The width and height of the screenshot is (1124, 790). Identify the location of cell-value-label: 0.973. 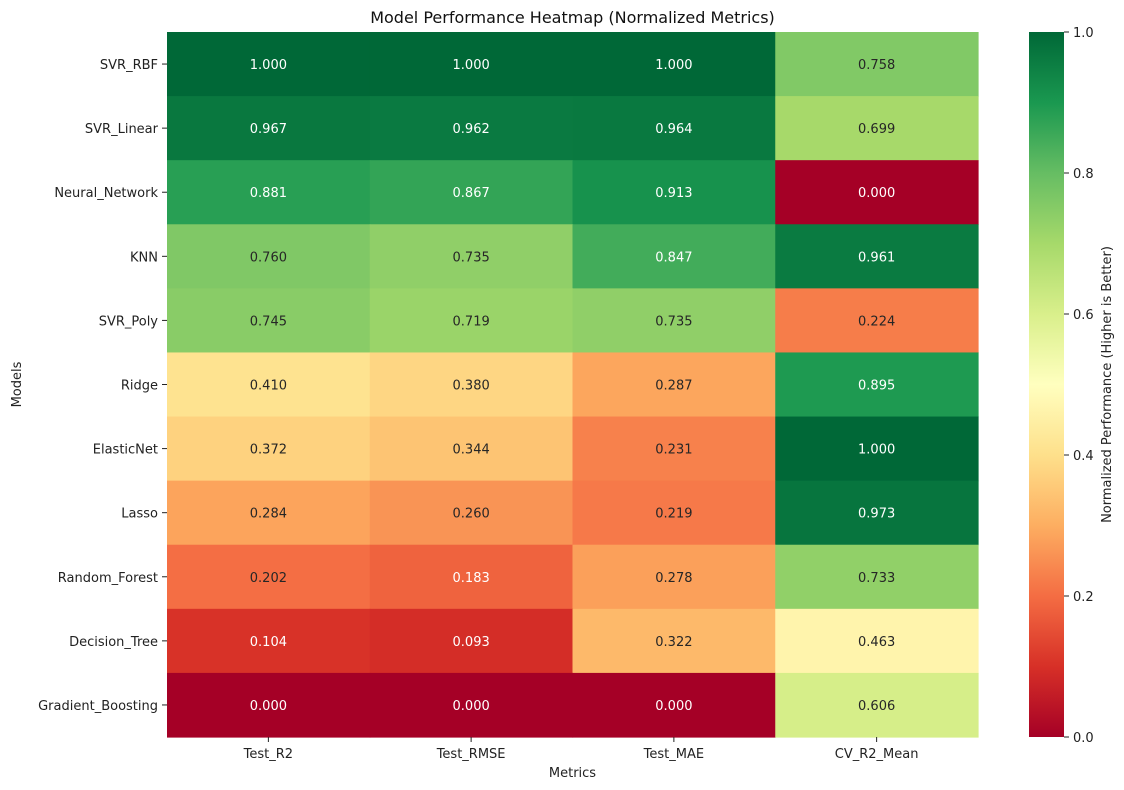
(876, 514).